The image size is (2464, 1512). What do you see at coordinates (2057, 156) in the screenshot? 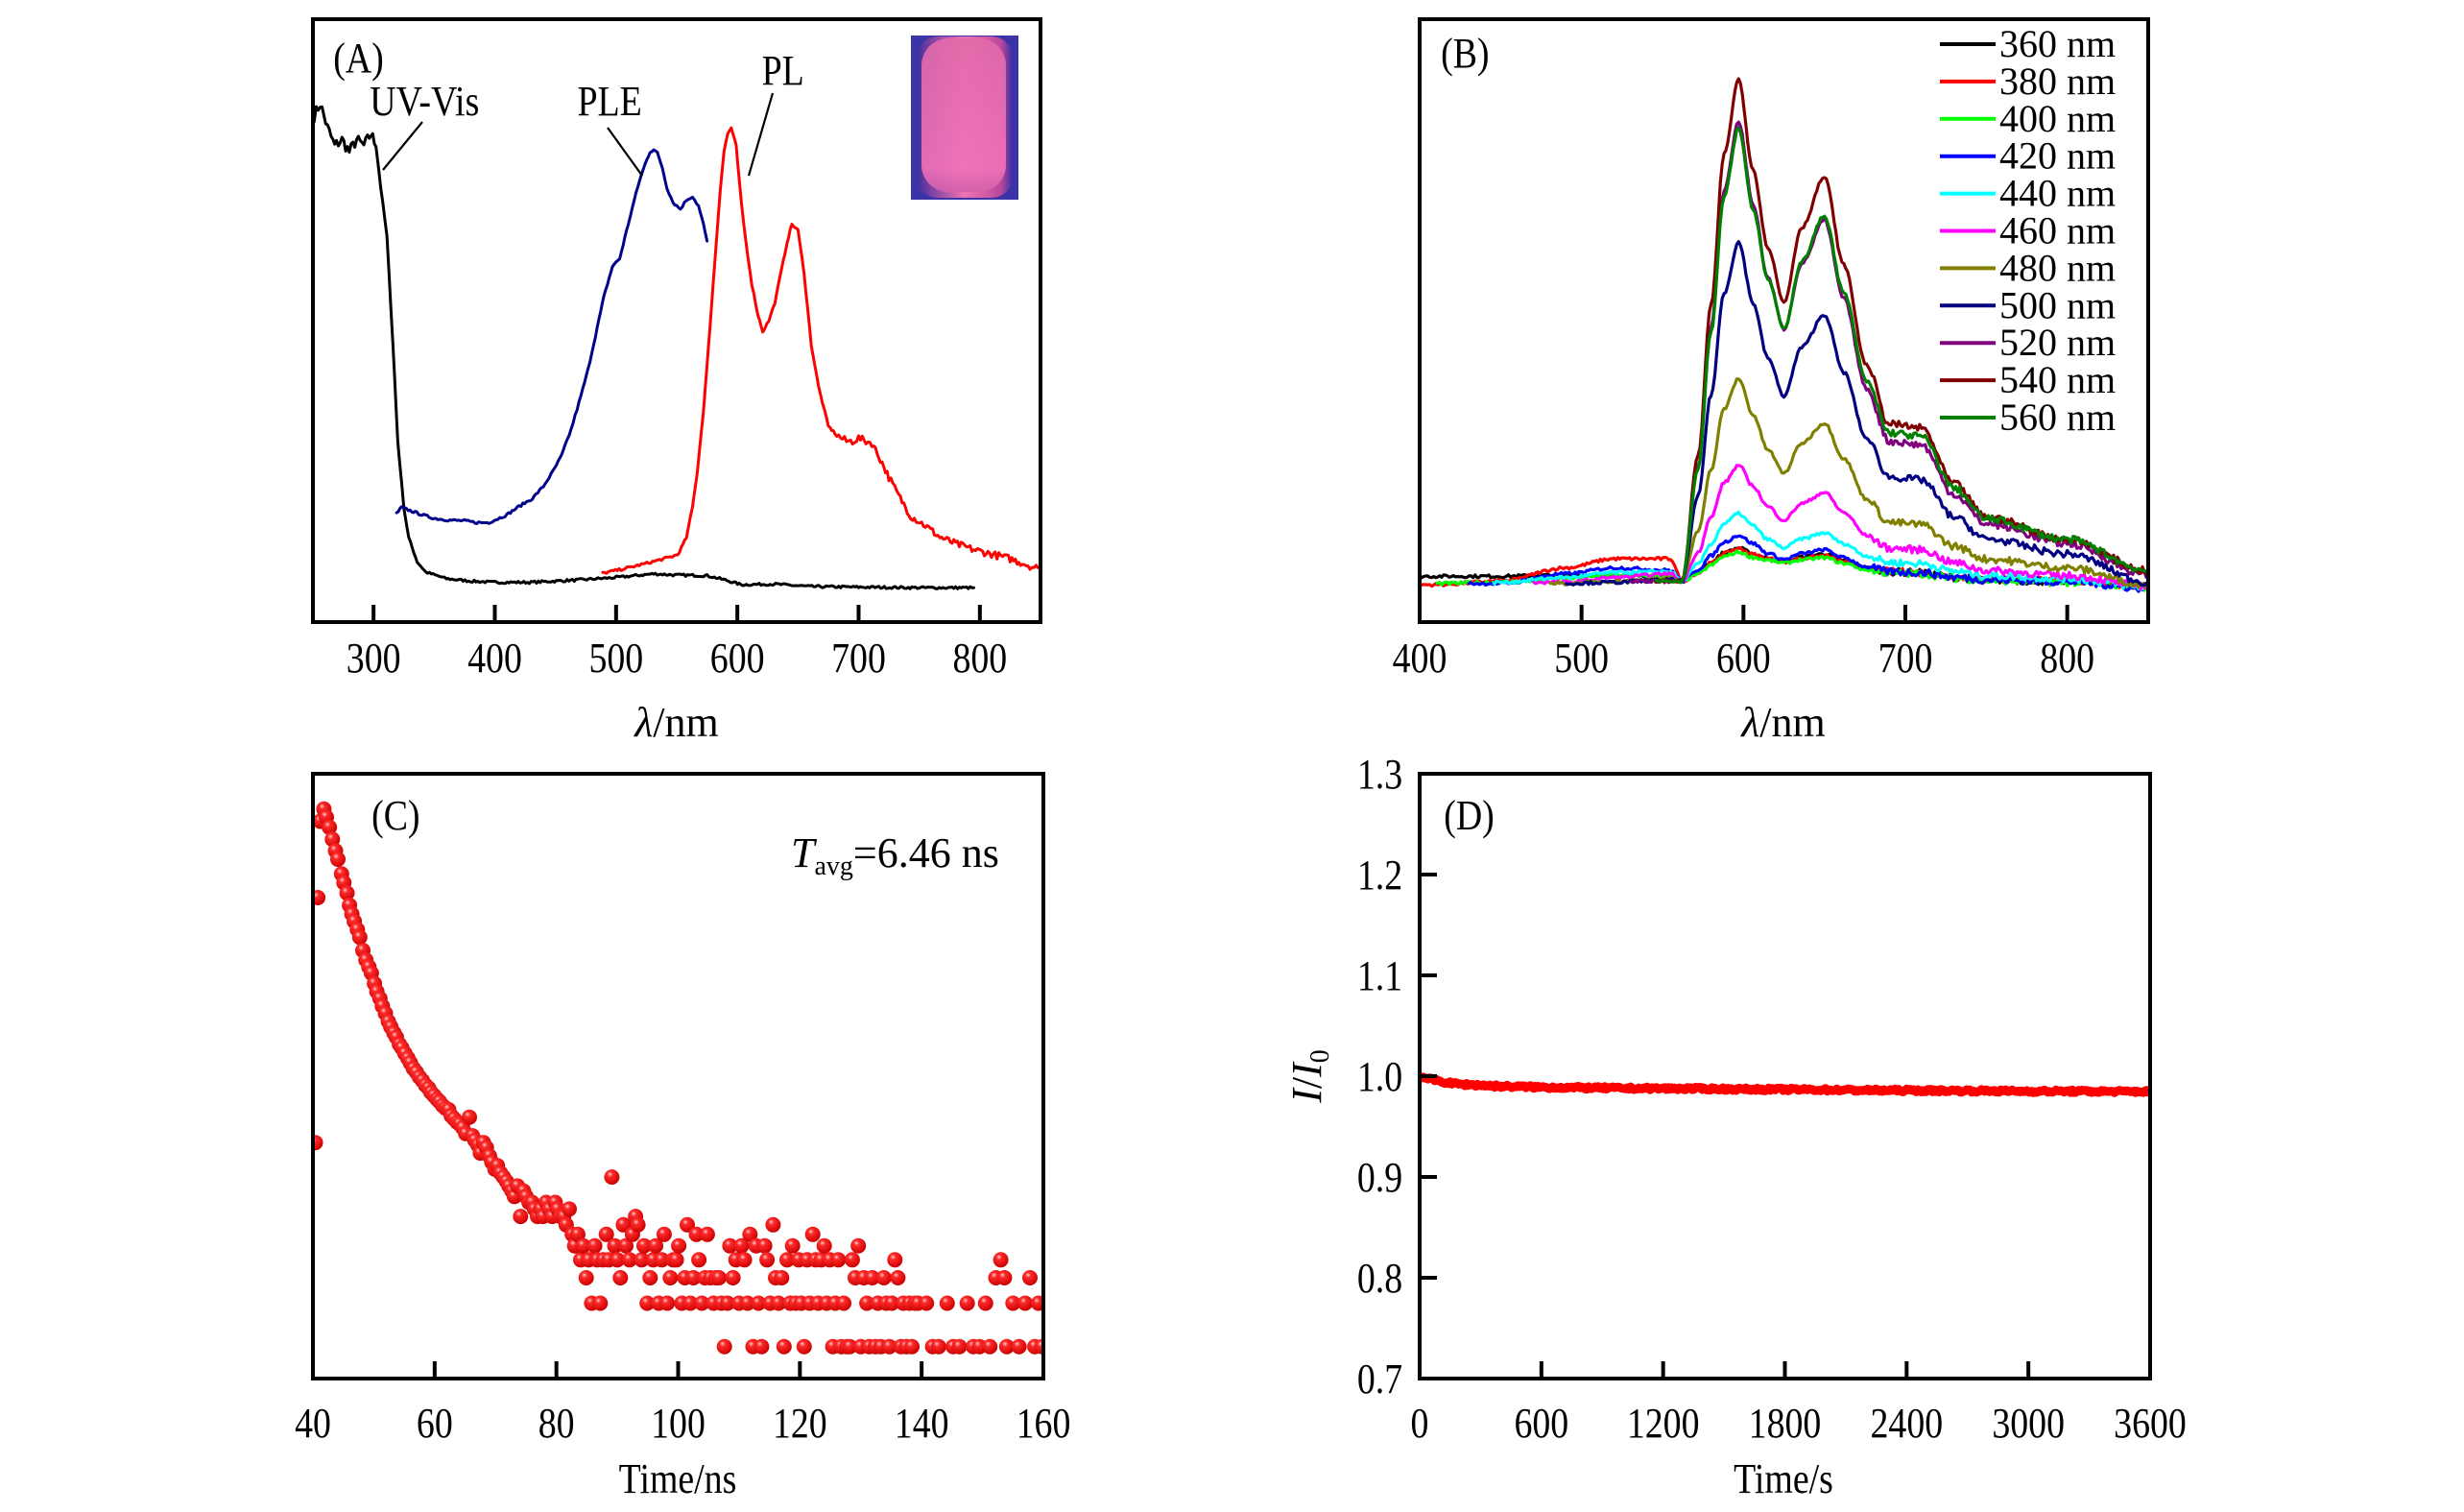
I see `legend-label: 420 nm` at bounding box center [2057, 156].